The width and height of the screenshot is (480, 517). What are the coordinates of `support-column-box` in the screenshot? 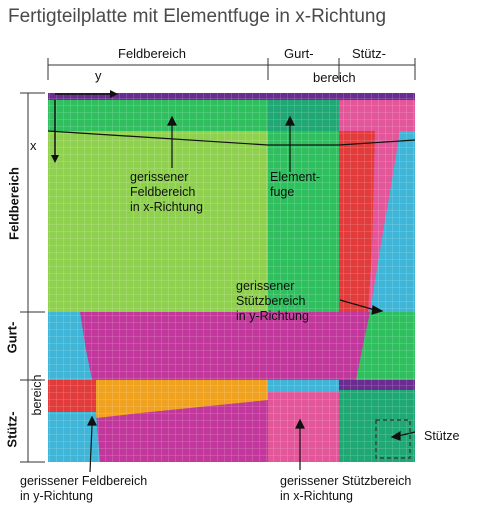 It's located at (393, 439).